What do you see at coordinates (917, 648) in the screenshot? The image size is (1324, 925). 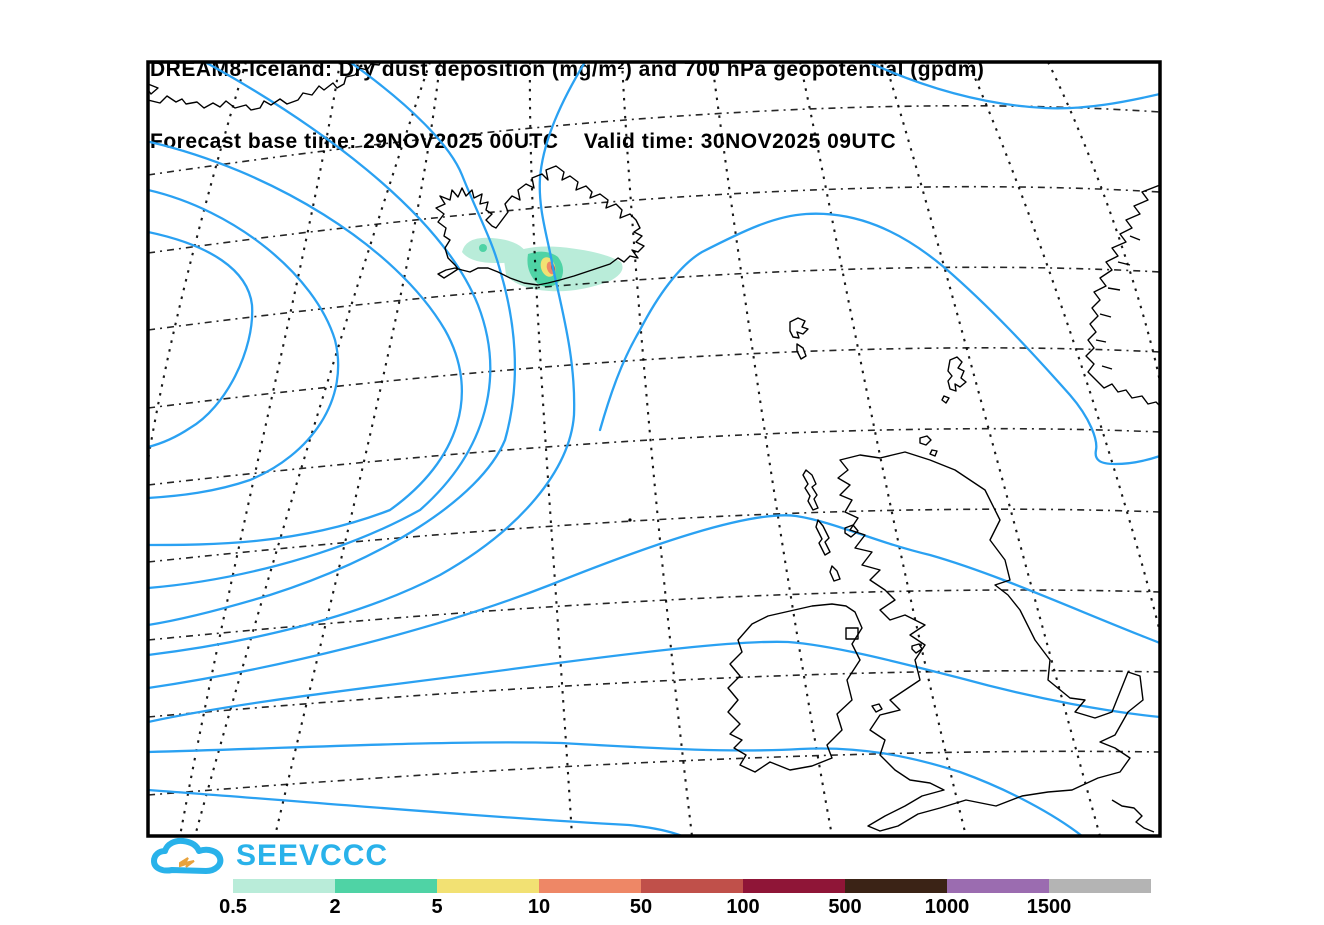 I see `isle-of-man` at bounding box center [917, 648].